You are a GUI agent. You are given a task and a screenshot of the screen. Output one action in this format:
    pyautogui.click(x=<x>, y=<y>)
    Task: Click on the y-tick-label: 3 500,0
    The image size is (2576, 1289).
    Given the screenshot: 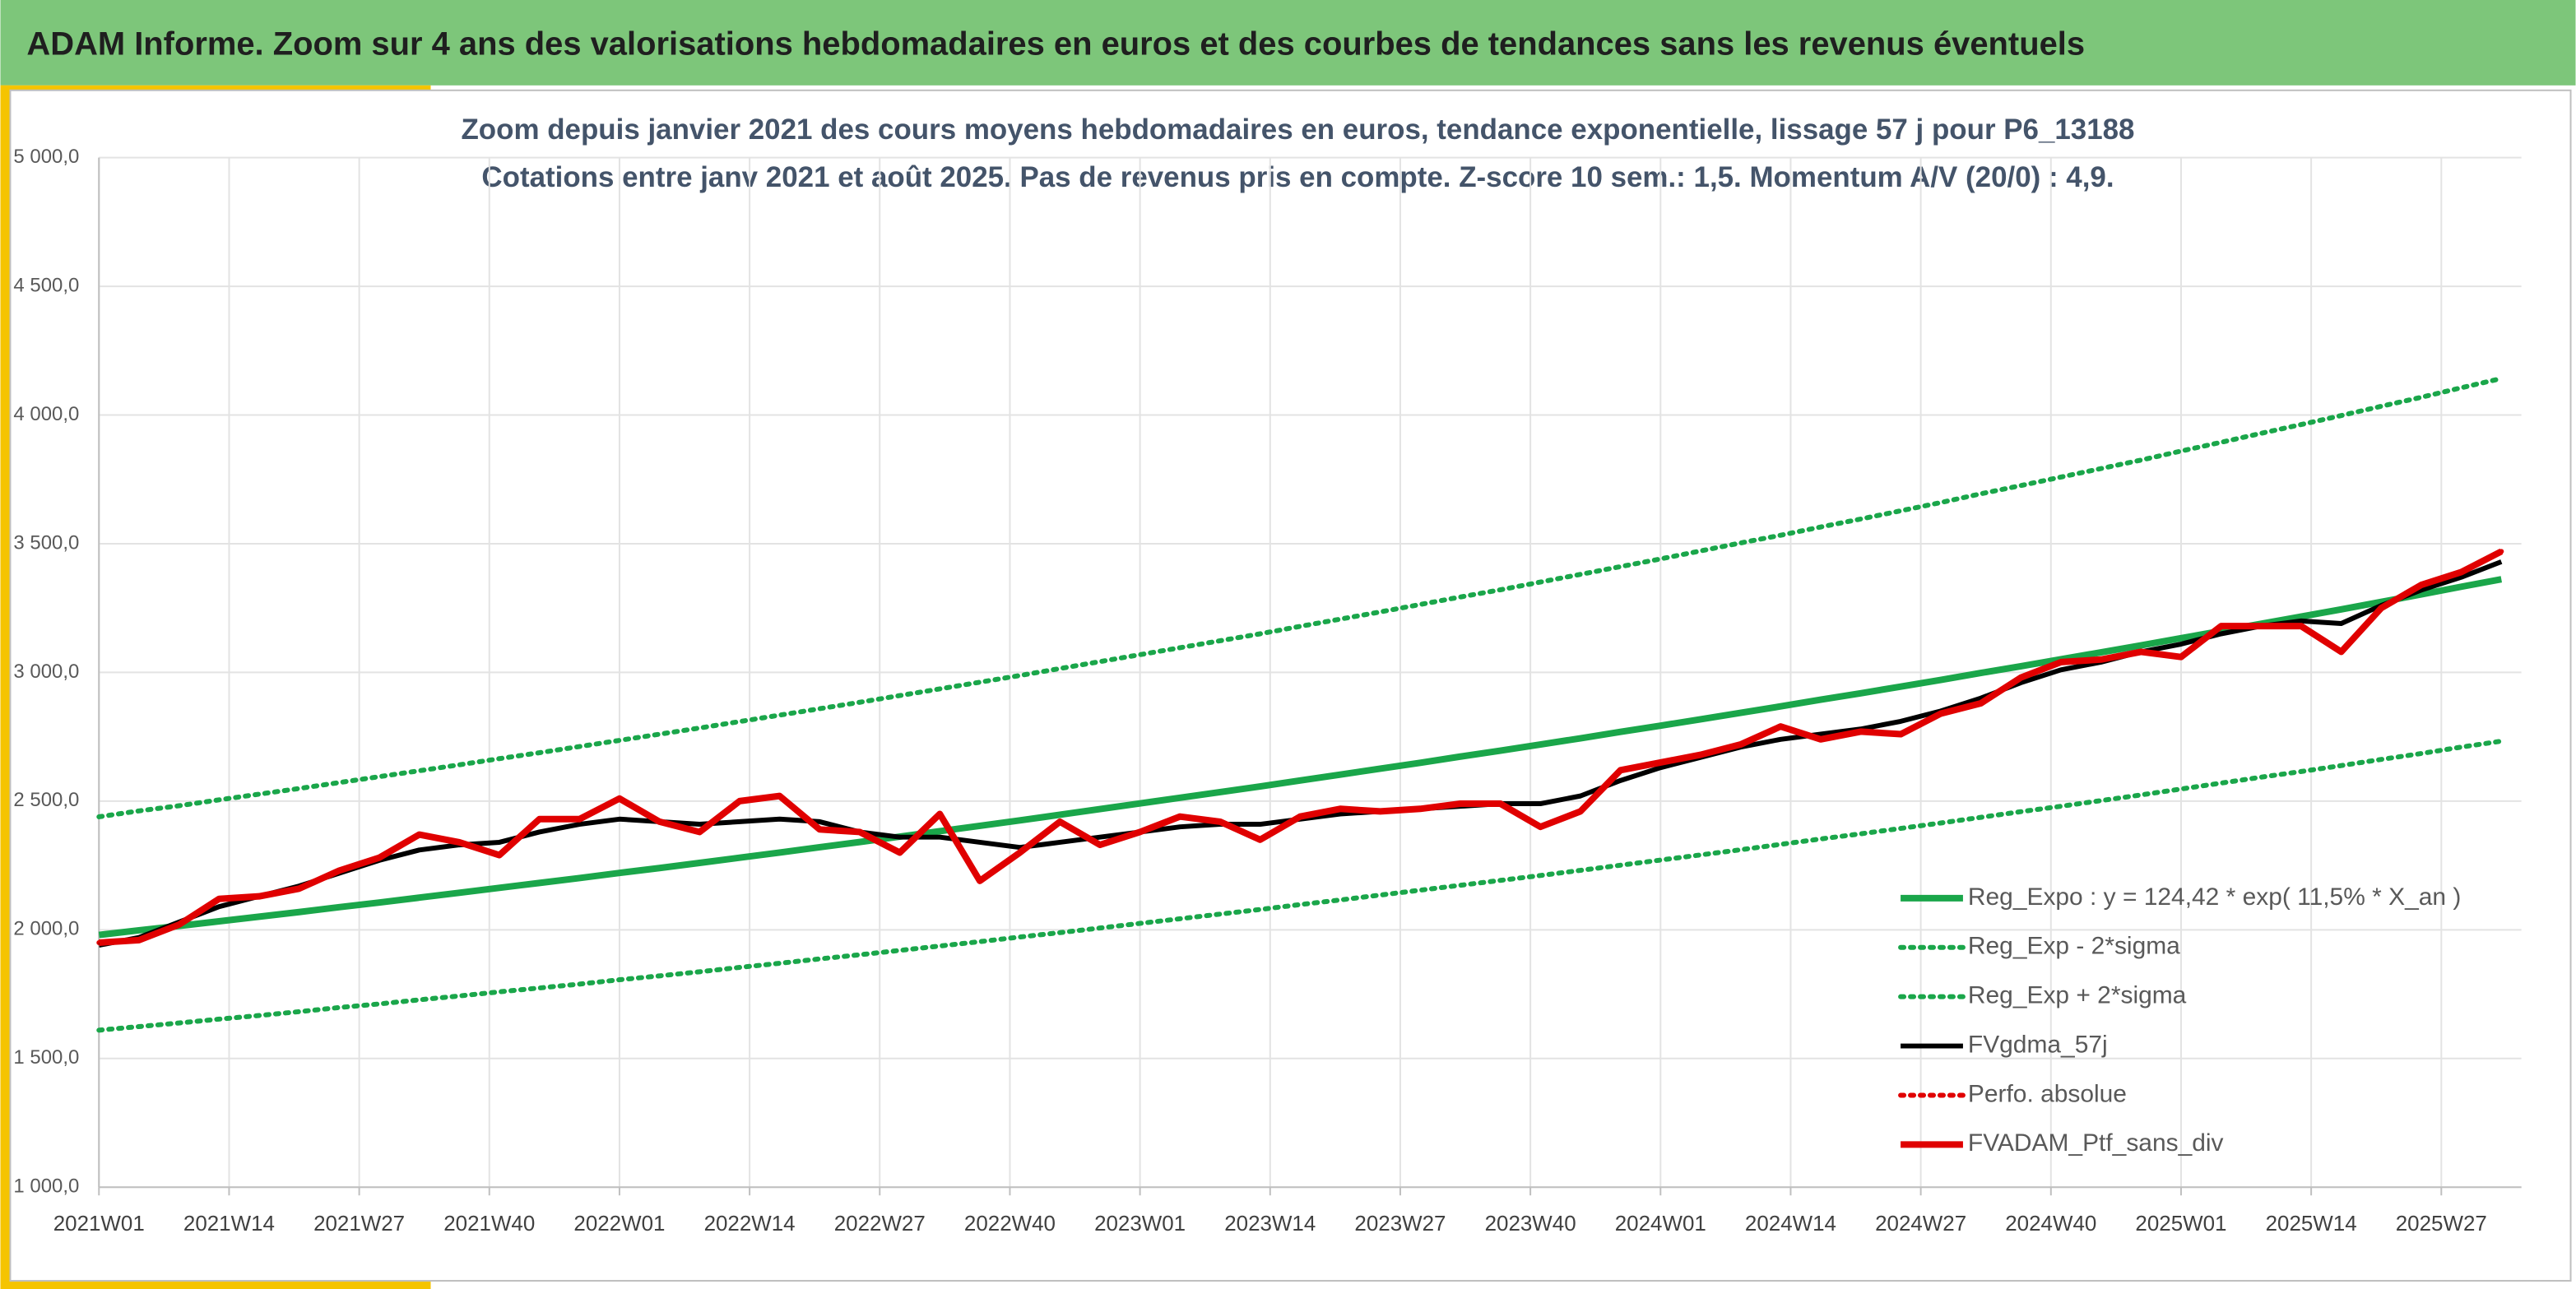 What is the action you would take?
    pyautogui.click(x=46, y=542)
    